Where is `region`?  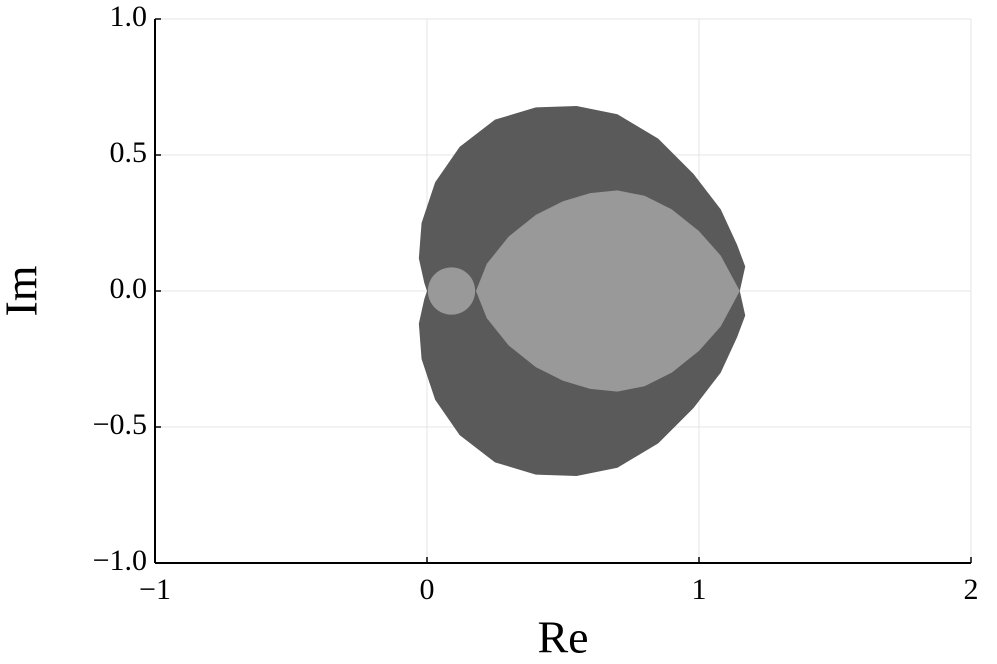 region is located at coordinates (607, 291).